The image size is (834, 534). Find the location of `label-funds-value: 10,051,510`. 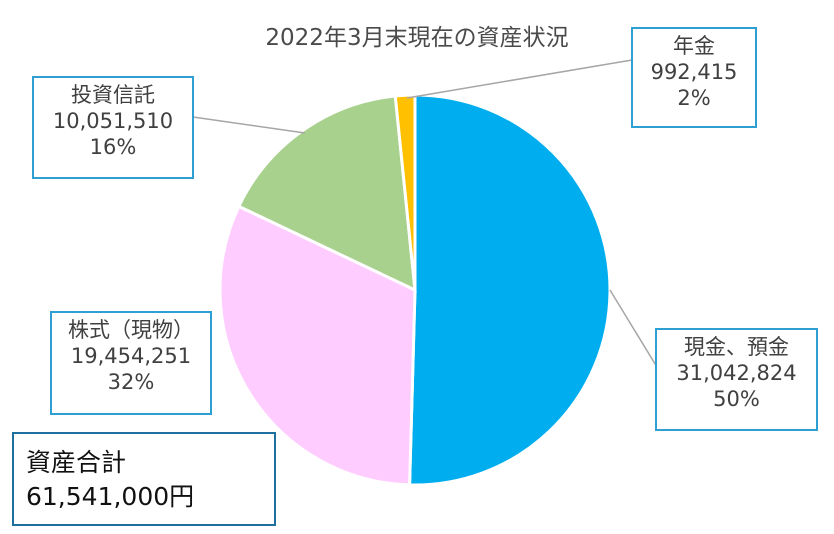

label-funds-value: 10,051,510 is located at coordinates (113, 121).